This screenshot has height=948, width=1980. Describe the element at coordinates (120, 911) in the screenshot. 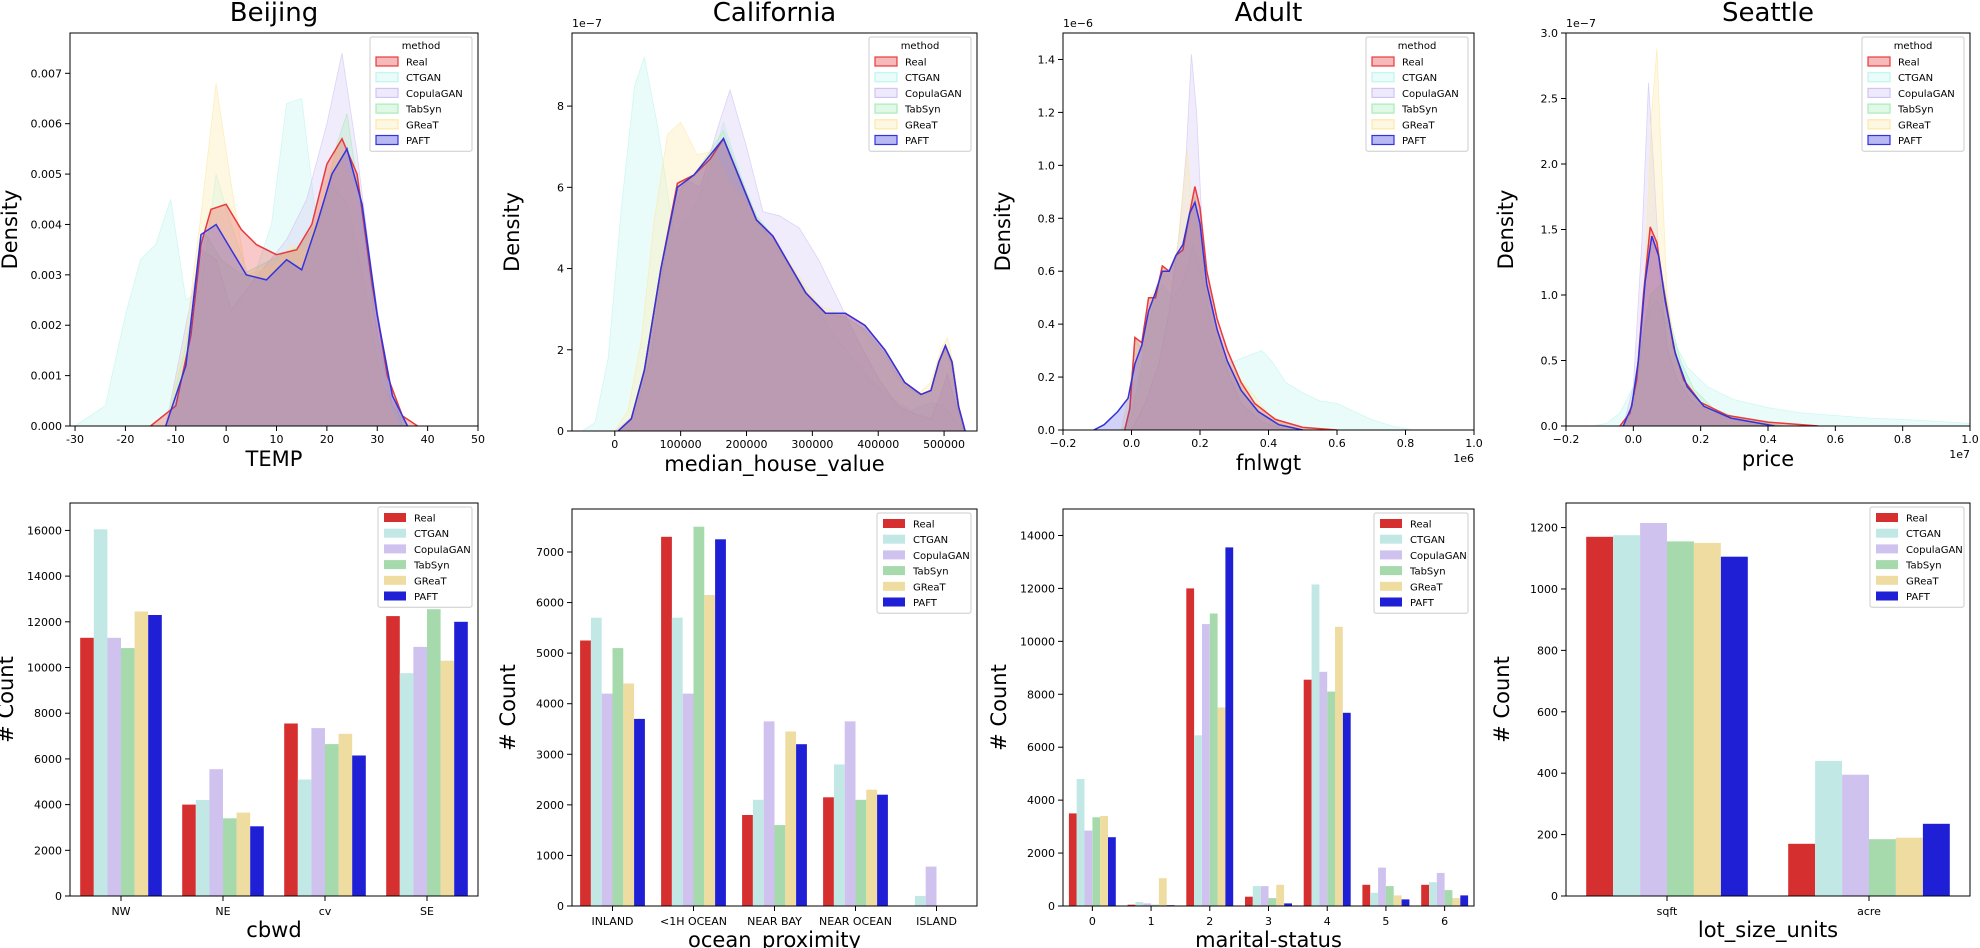

I see `x-tick-label: NW` at that location.